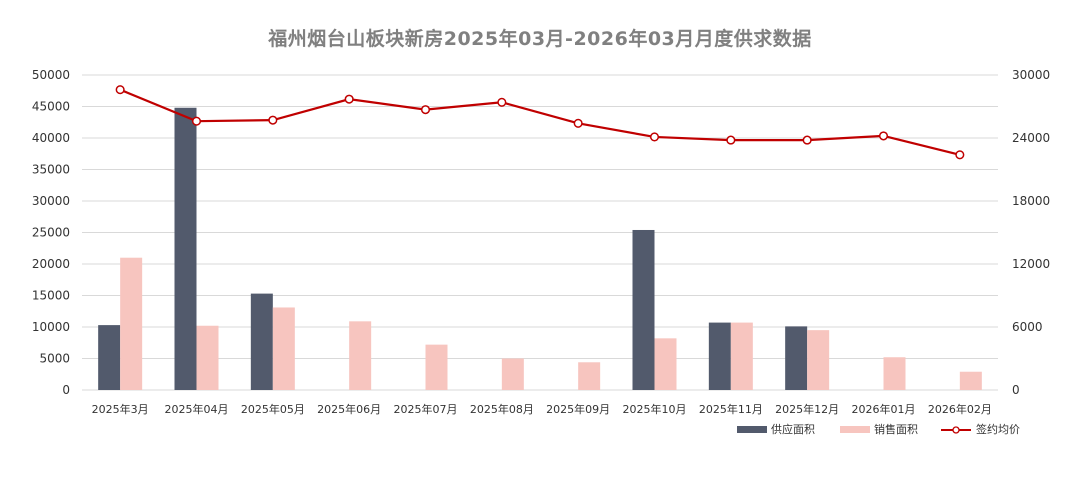 The height and width of the screenshot is (486, 1080). Describe the element at coordinates (51, 75) in the screenshot. I see `left-axis-tick-label: 50000` at that location.